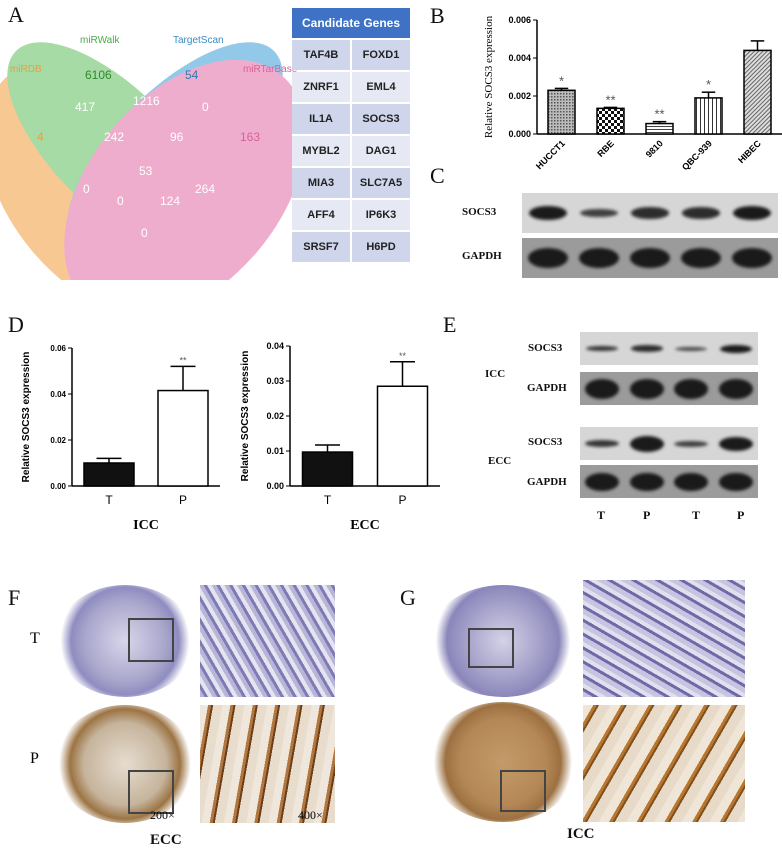 The width and height of the screenshot is (782, 862). I want to click on panel-label-e: E, so click(450, 324).